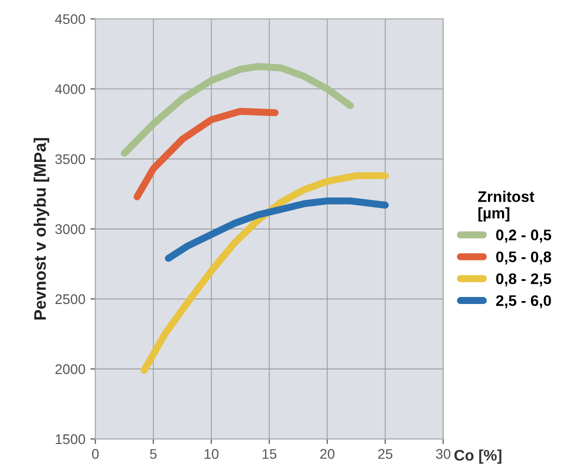 This screenshot has width=561, height=472. What do you see at coordinates (70, 159) in the screenshot?
I see `y-tick-label: 3500` at bounding box center [70, 159].